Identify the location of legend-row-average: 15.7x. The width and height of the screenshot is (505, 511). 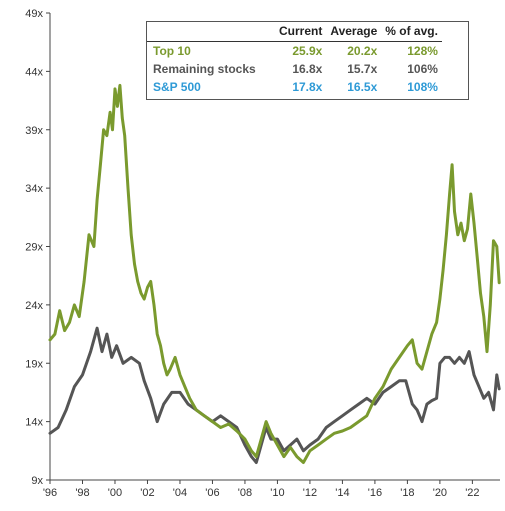
(362, 69).